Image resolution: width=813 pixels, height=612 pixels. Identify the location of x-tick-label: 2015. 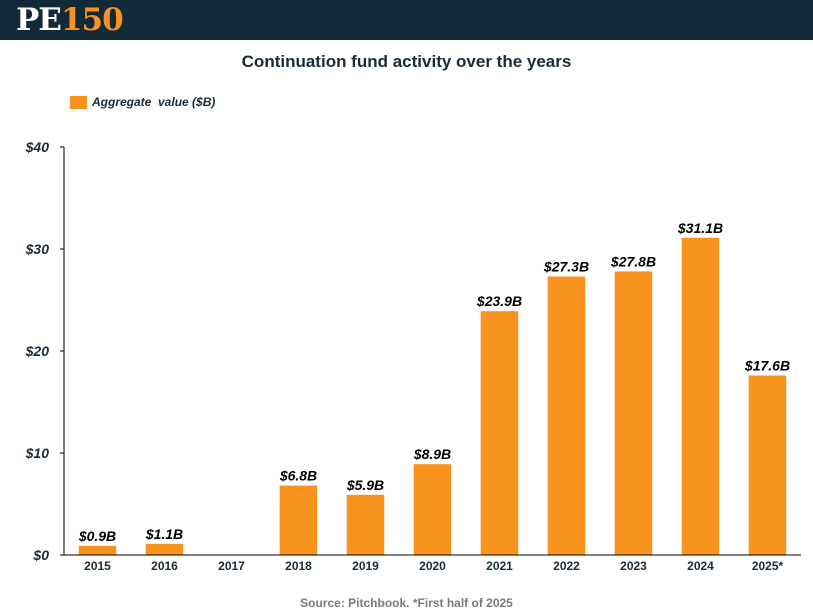
(97, 566).